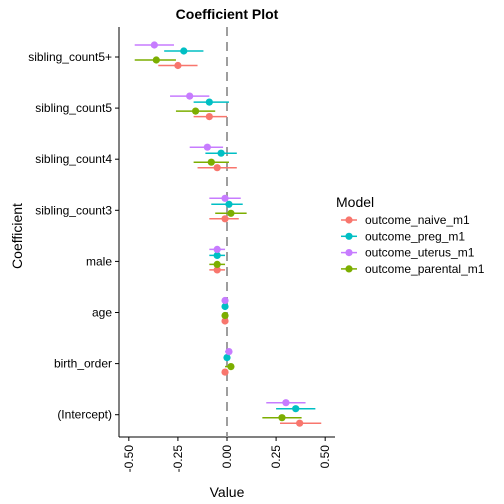 This screenshot has height=504, width=504. Describe the element at coordinates (73, 159) in the screenshot. I see `y-tick-label: sibling_count4` at that location.